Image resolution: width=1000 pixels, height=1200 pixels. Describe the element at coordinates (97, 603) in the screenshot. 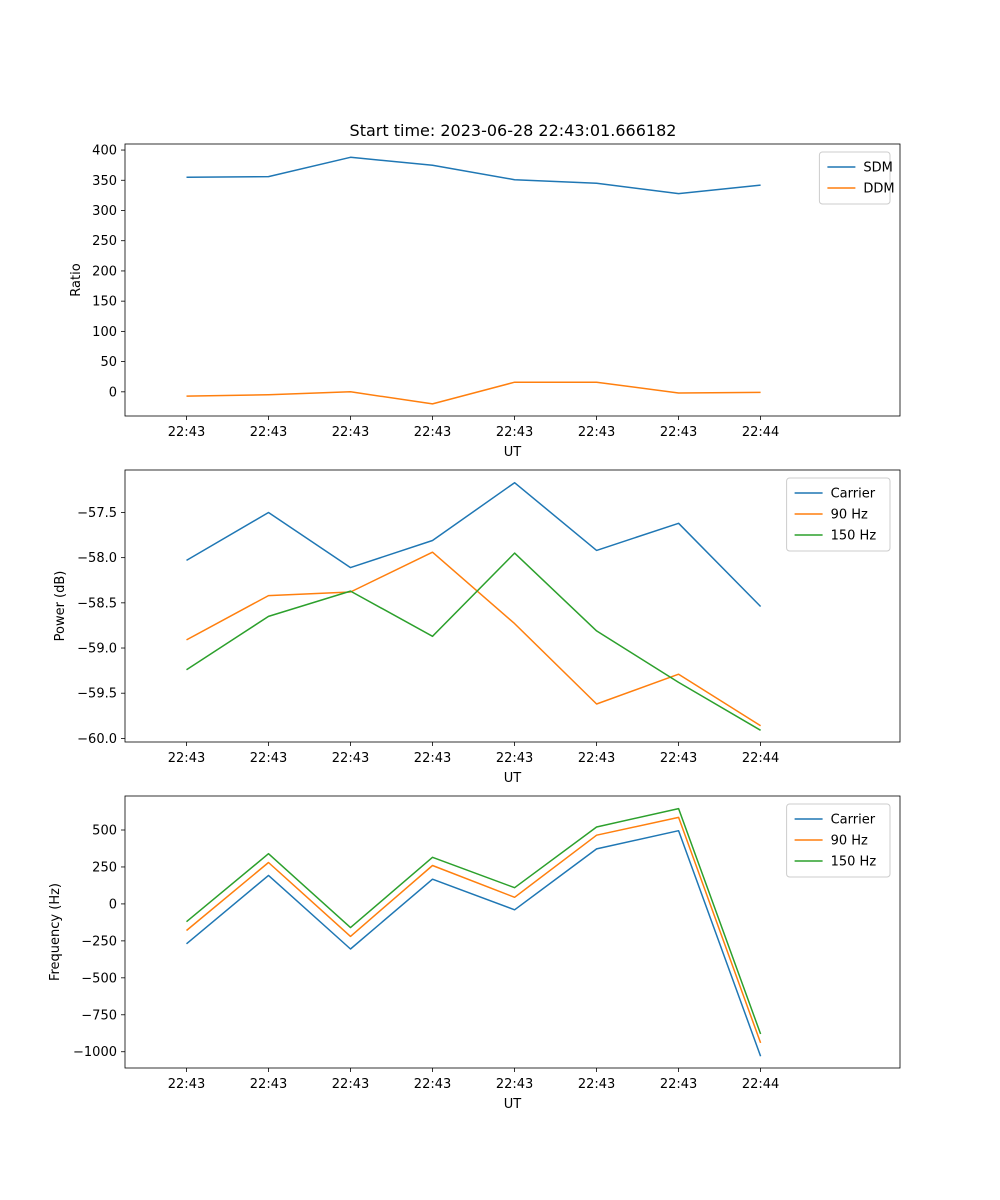

I see `y-tick-label: −58.5` at that location.